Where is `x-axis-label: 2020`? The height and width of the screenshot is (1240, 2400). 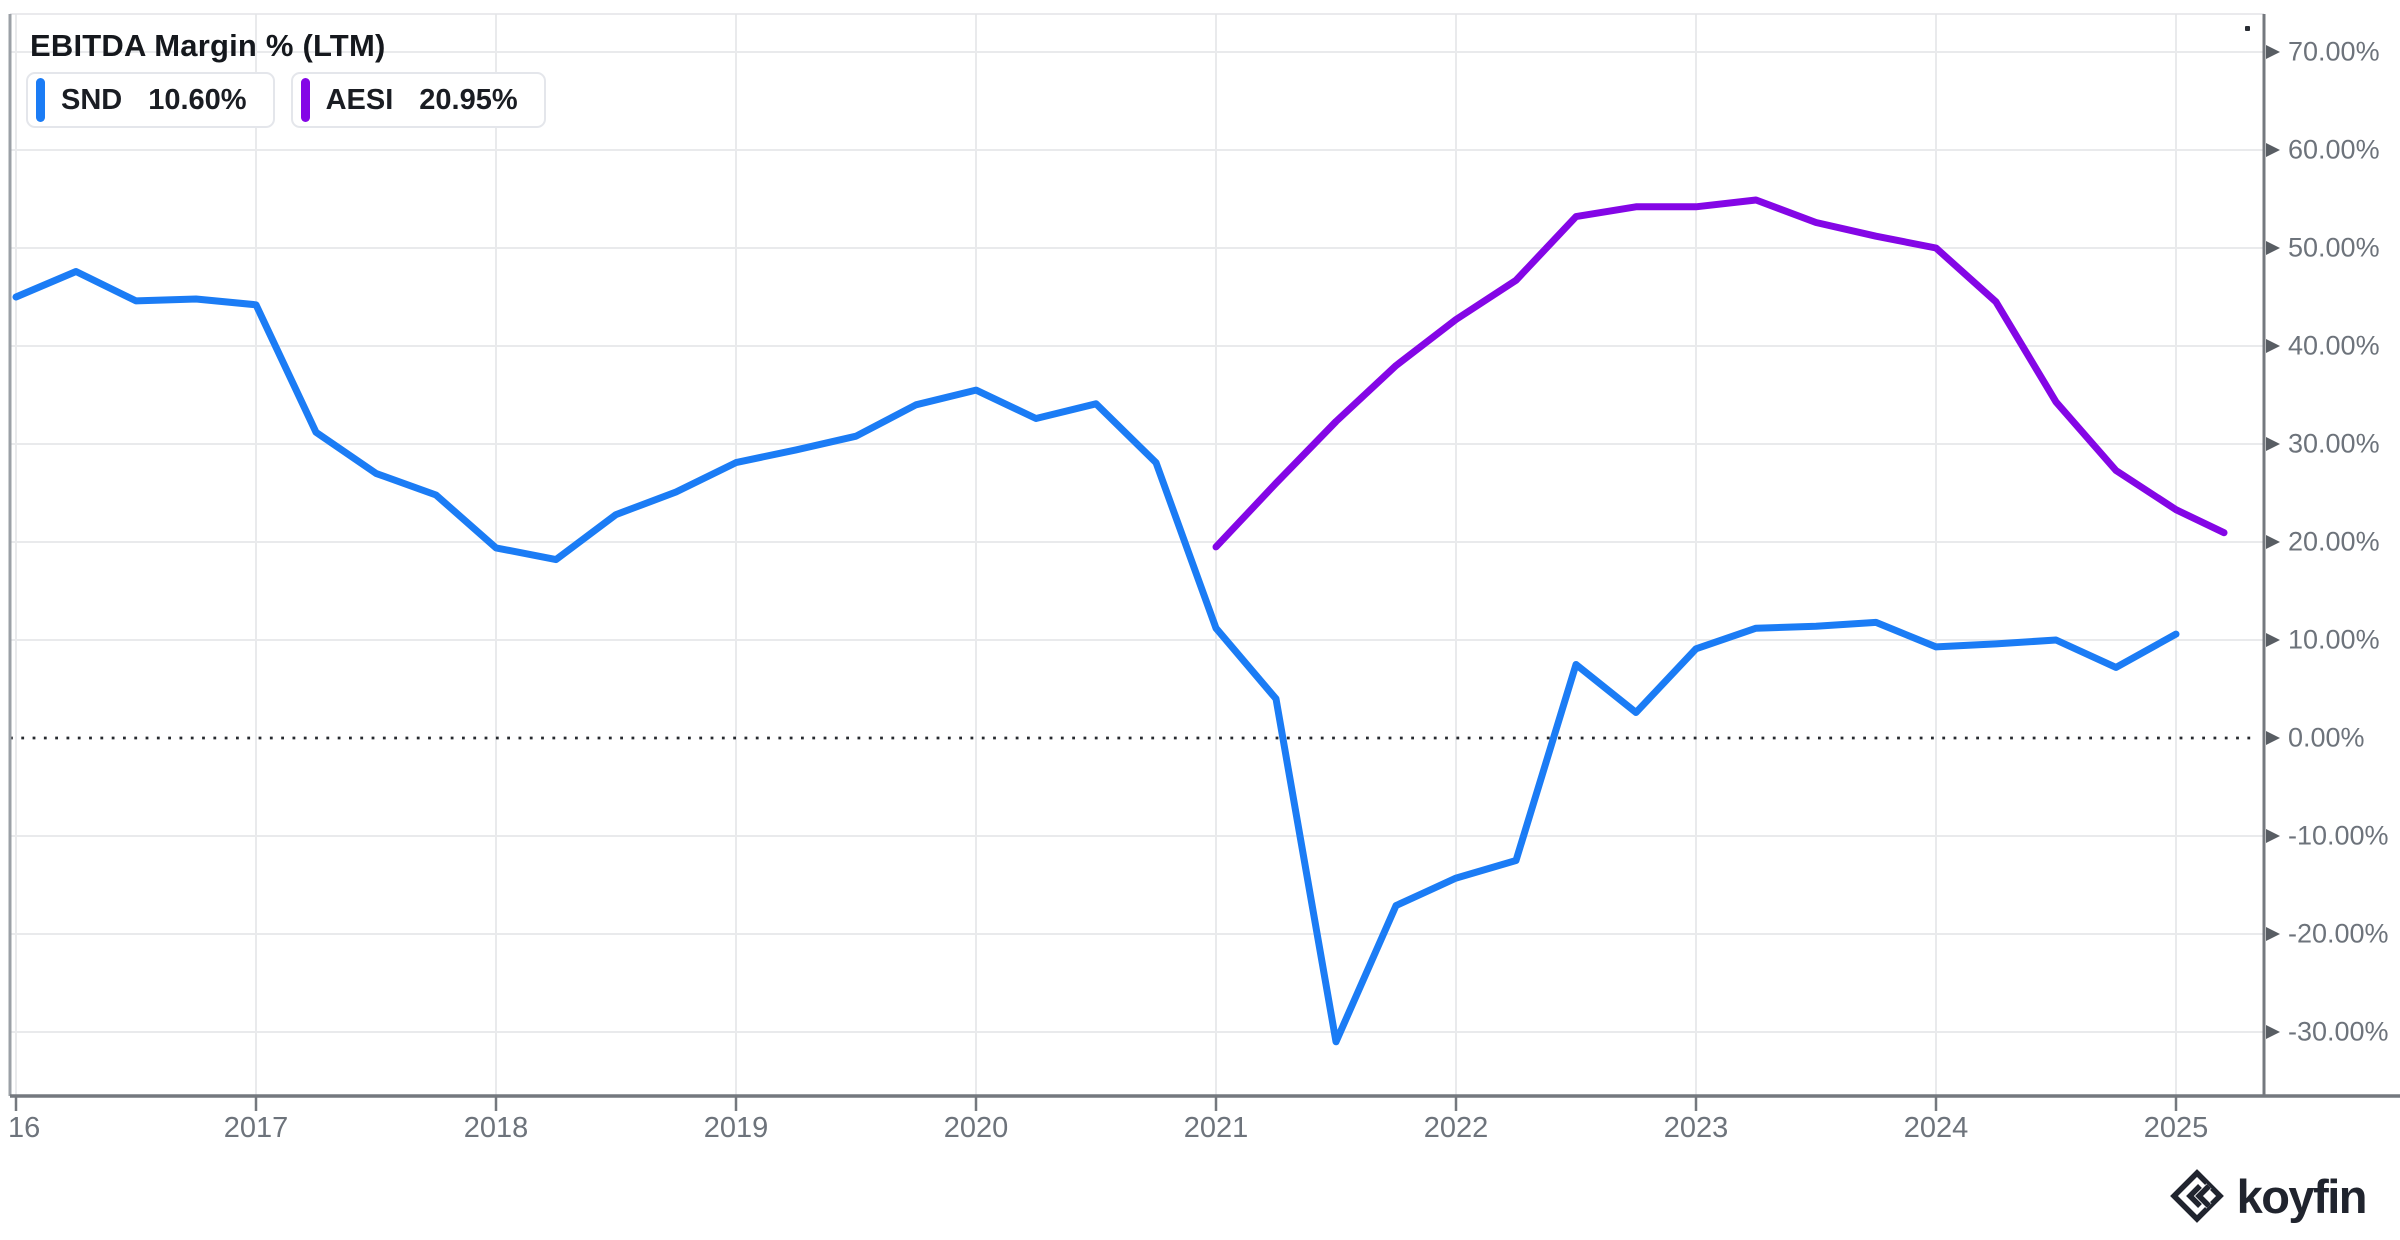 x-axis-label: 2020 is located at coordinates (976, 1128).